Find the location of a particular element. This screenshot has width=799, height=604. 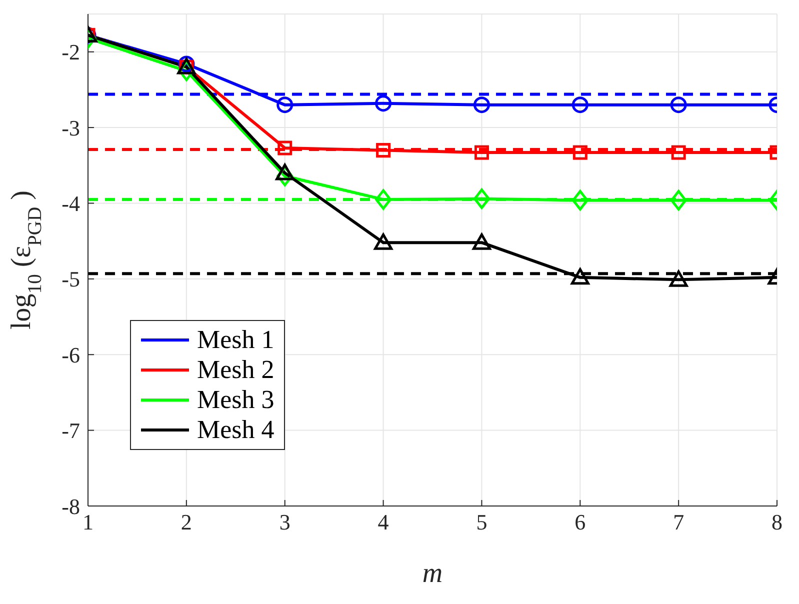

legend-label: Mesh 1 is located at coordinates (235, 340).